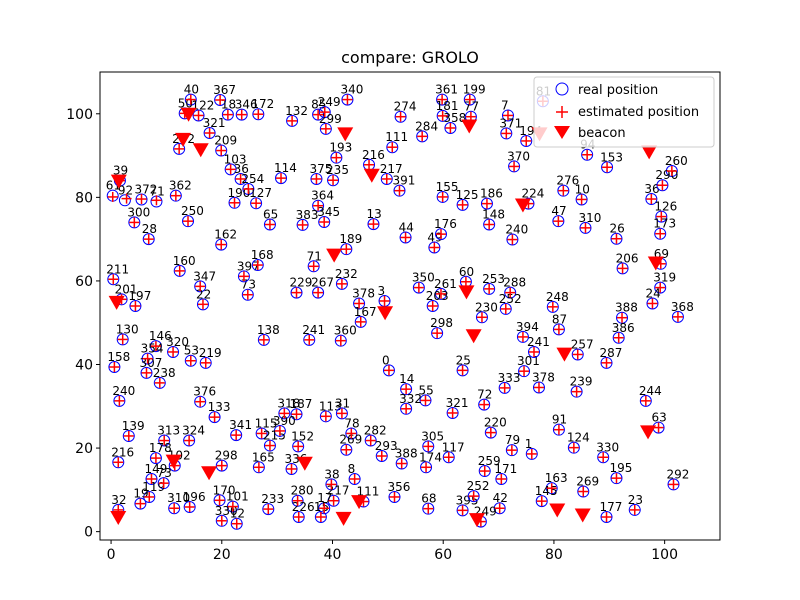  I want to click on x-tick-label: 60, so click(443, 555).